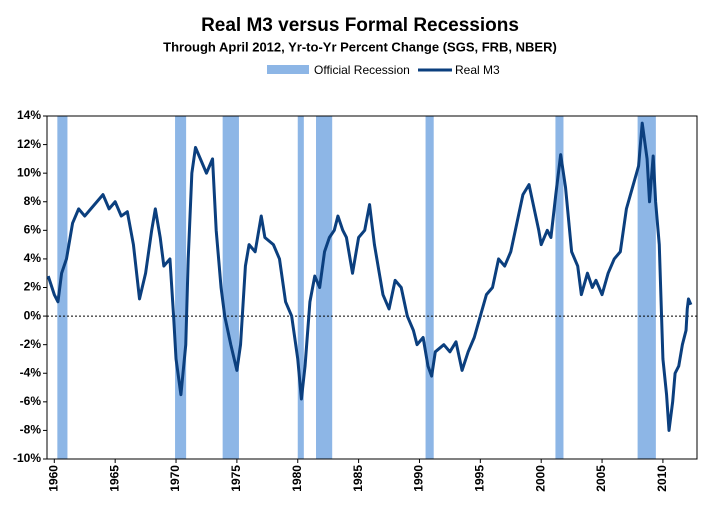  Describe the element at coordinates (29, 115) in the screenshot. I see `y-tick-label: 14%` at that location.